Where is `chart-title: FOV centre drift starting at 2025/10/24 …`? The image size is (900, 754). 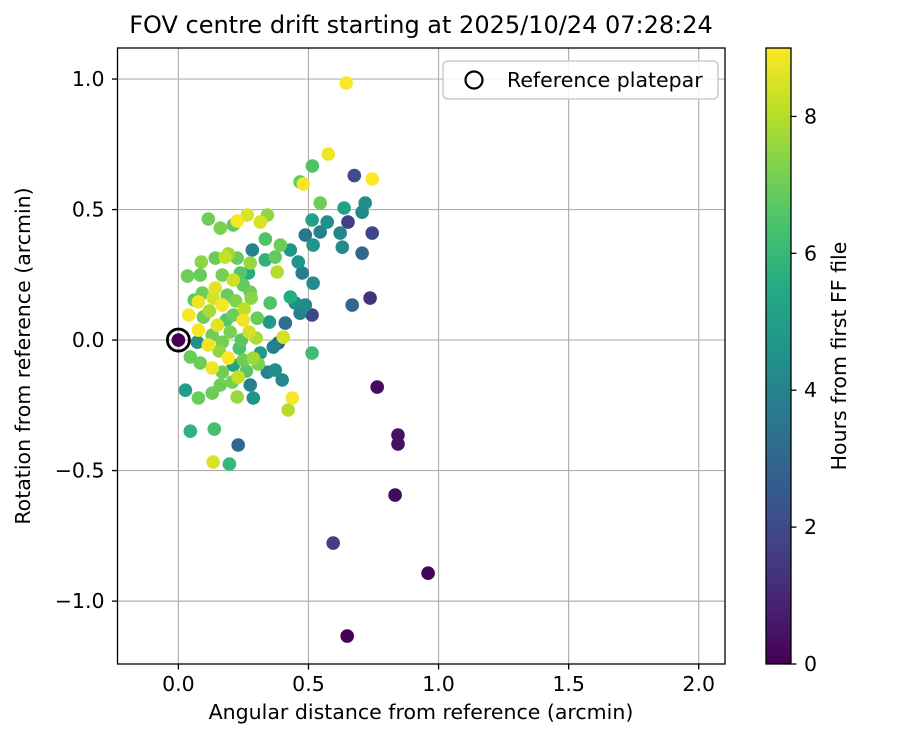 chart-title: FOV centre drift starting at 2025/10/24 … is located at coordinates (421, 25).